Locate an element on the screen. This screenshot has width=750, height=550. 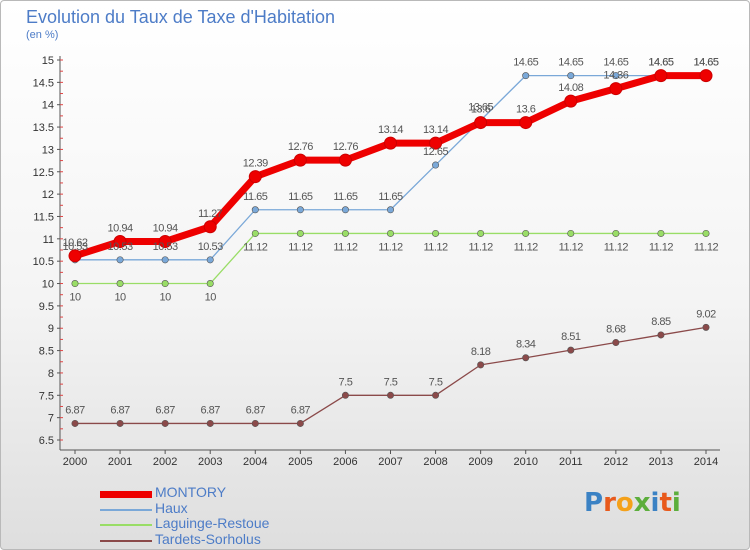
data-label: 11.27 is located at coordinates (210, 214).